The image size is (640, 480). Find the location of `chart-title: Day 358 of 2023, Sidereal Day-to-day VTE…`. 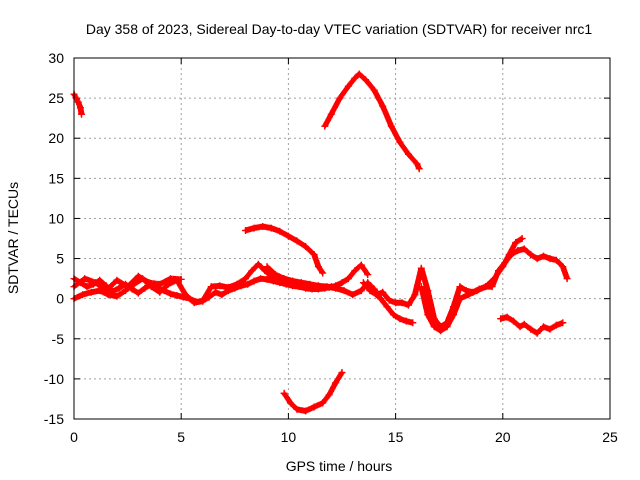

chart-title: Day 358 of 2023, Sidereal Day-to-day VTE… is located at coordinates (339, 29).